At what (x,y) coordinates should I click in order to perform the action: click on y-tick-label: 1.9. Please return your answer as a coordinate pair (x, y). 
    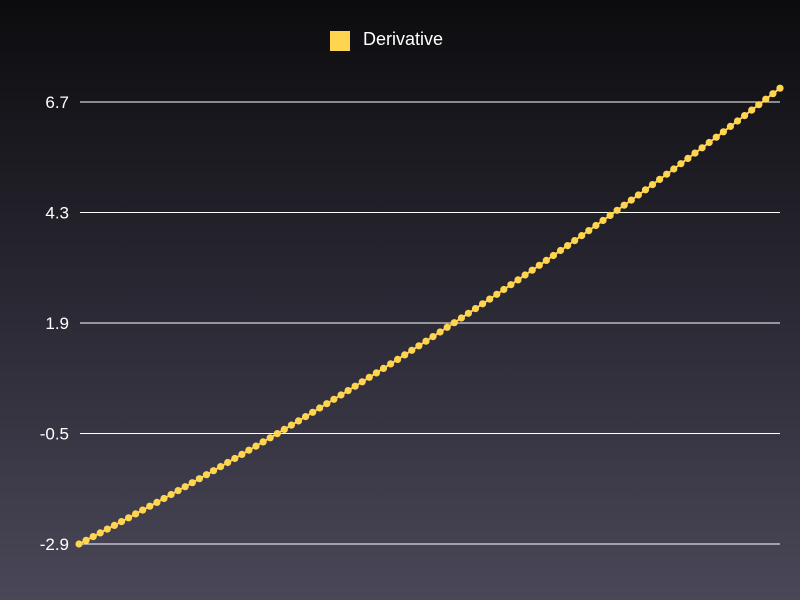
    Looking at the image, I should click on (57, 323).